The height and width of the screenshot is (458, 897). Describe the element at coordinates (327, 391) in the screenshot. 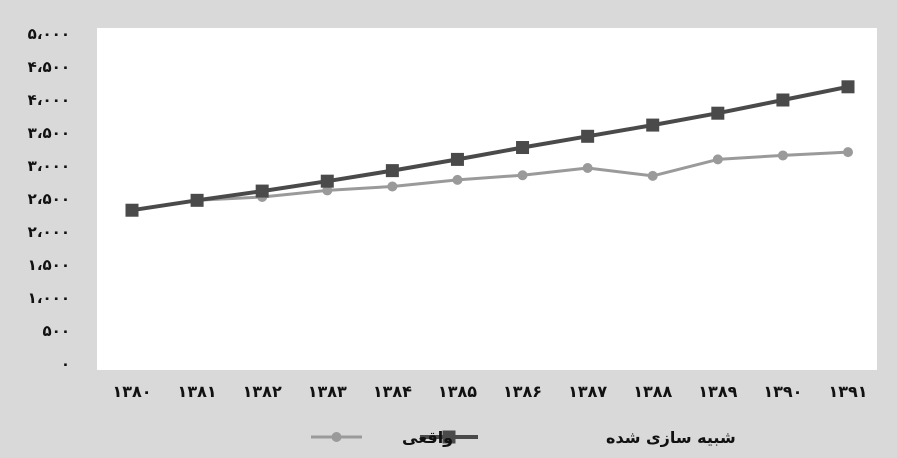

I see `x-tick-label: ۱۳۸۳` at that location.